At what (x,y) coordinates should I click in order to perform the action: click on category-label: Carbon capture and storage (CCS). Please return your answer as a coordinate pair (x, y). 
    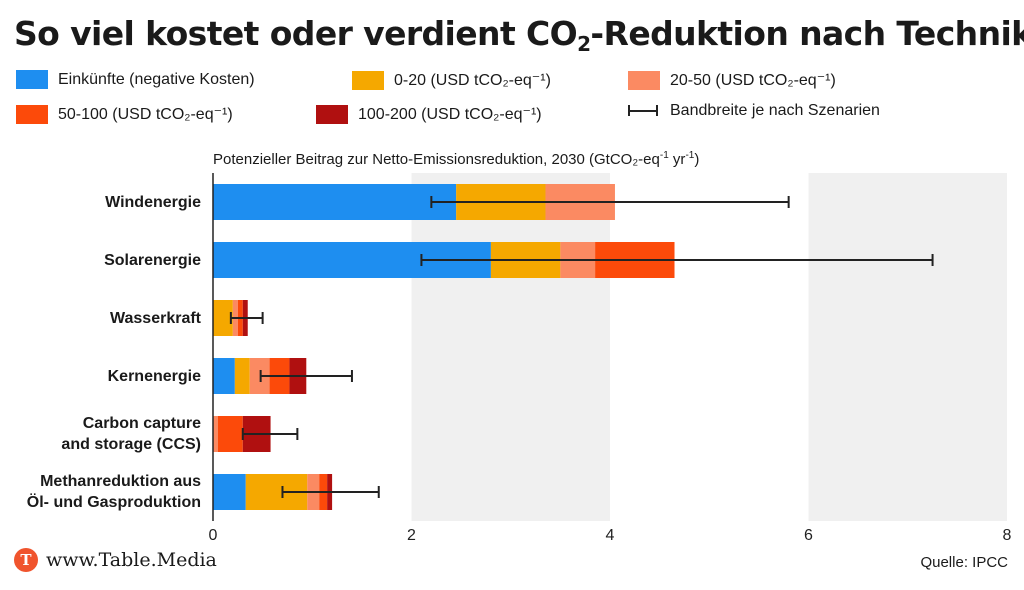
    Looking at the image, I should click on (101, 434).